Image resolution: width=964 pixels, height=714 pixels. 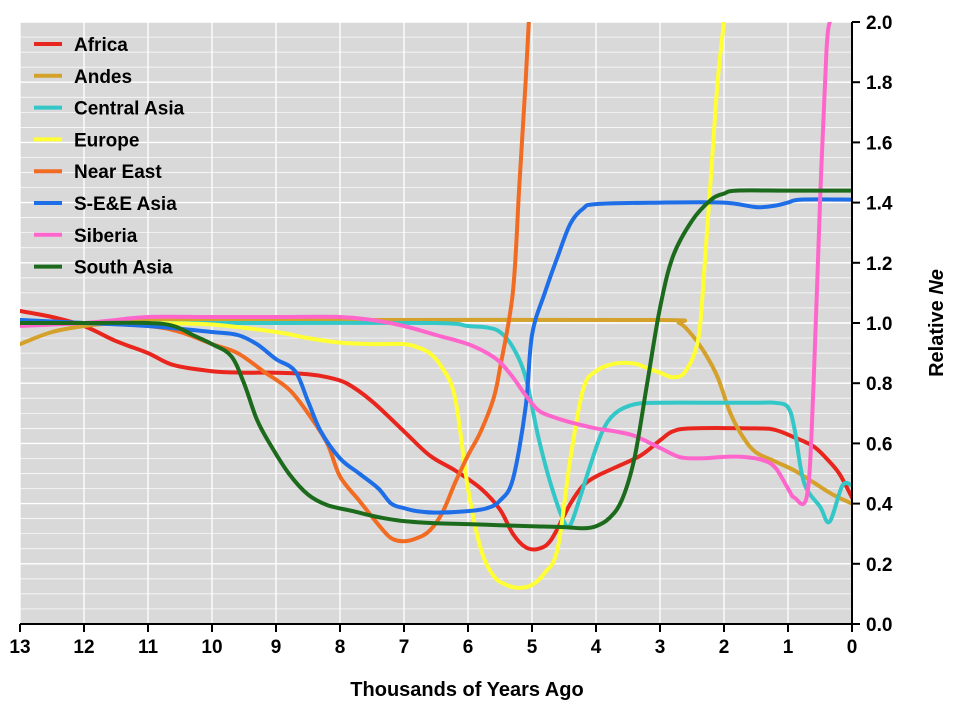 I want to click on legend-item: S-E&E Asia, so click(x=105, y=204).